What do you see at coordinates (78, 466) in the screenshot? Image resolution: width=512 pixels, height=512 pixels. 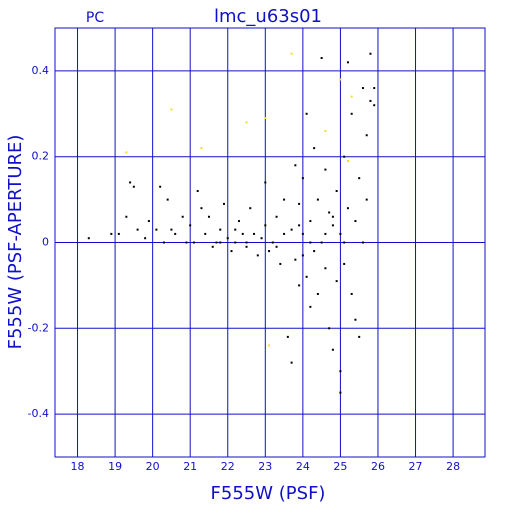 I see `x-tick-label: 18` at bounding box center [78, 466].